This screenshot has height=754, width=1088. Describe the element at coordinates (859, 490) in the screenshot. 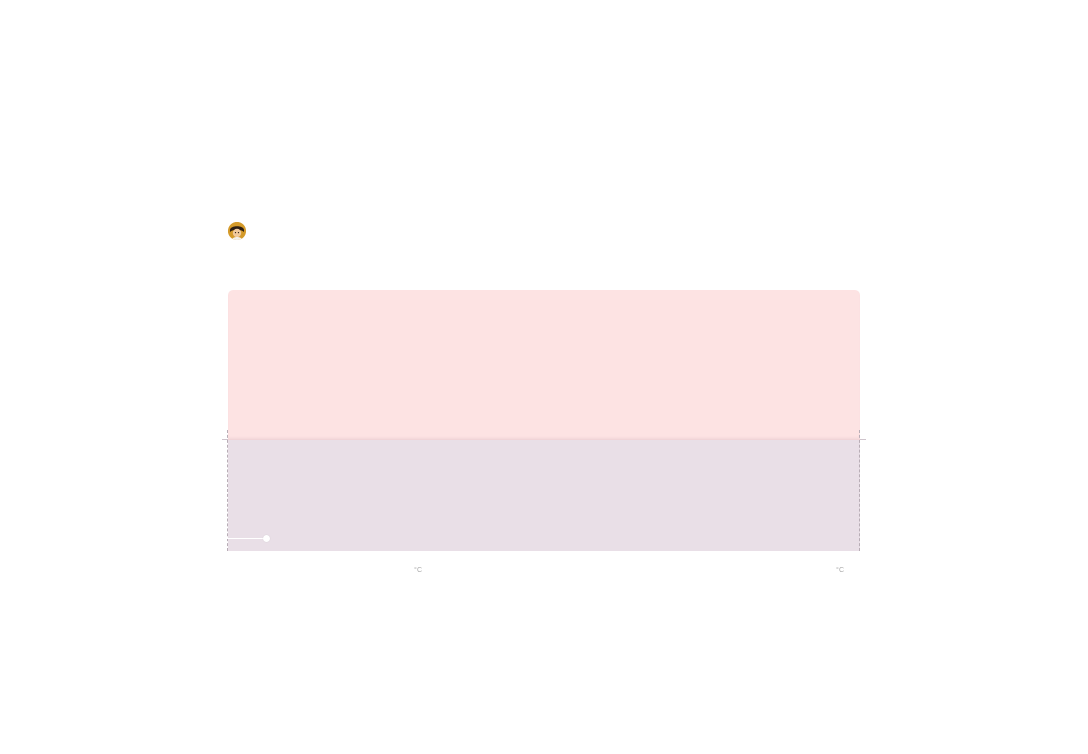

I see `right-guide-line` at that location.